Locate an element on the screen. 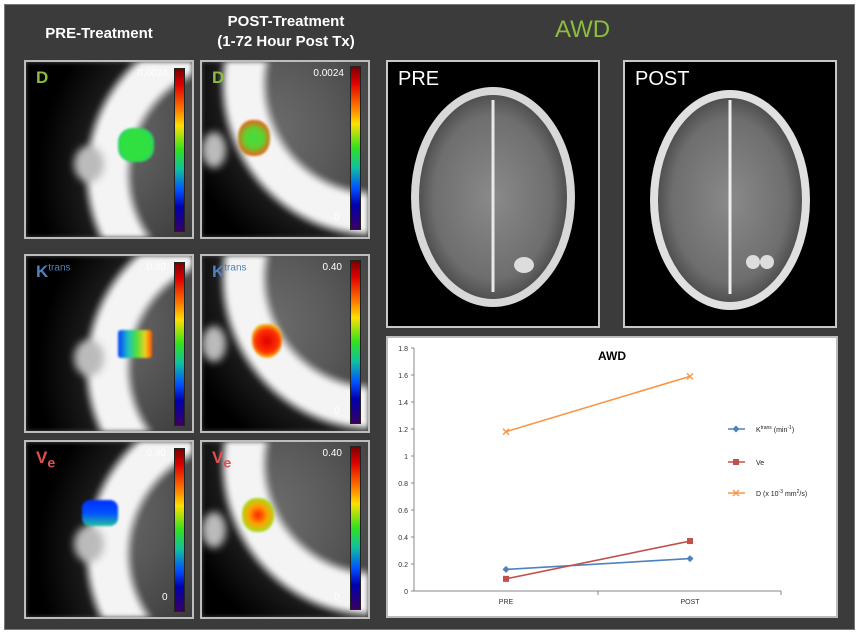  brain-scan-pre is located at coordinates (493, 197).